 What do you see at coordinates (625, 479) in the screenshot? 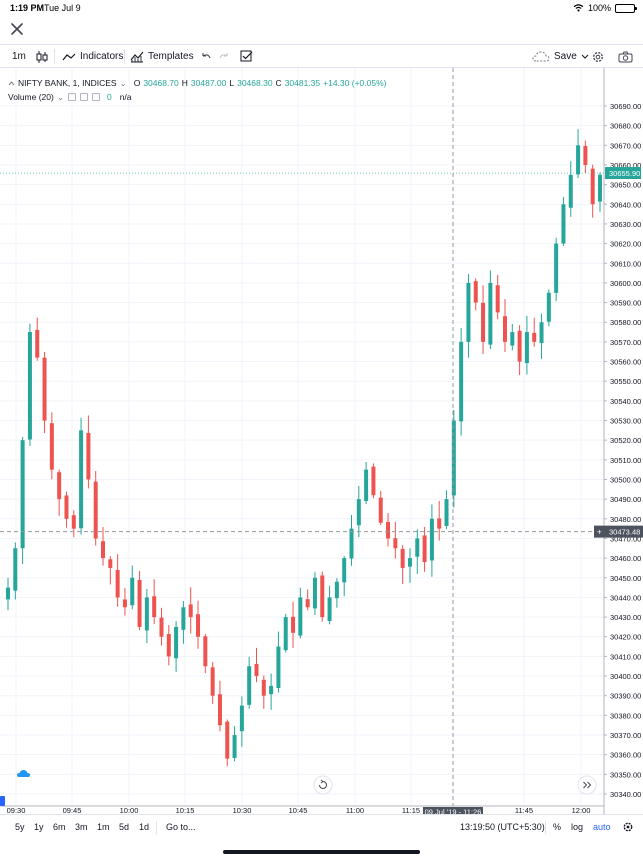
I see `price-axis-label: 30500.00` at bounding box center [625, 479].